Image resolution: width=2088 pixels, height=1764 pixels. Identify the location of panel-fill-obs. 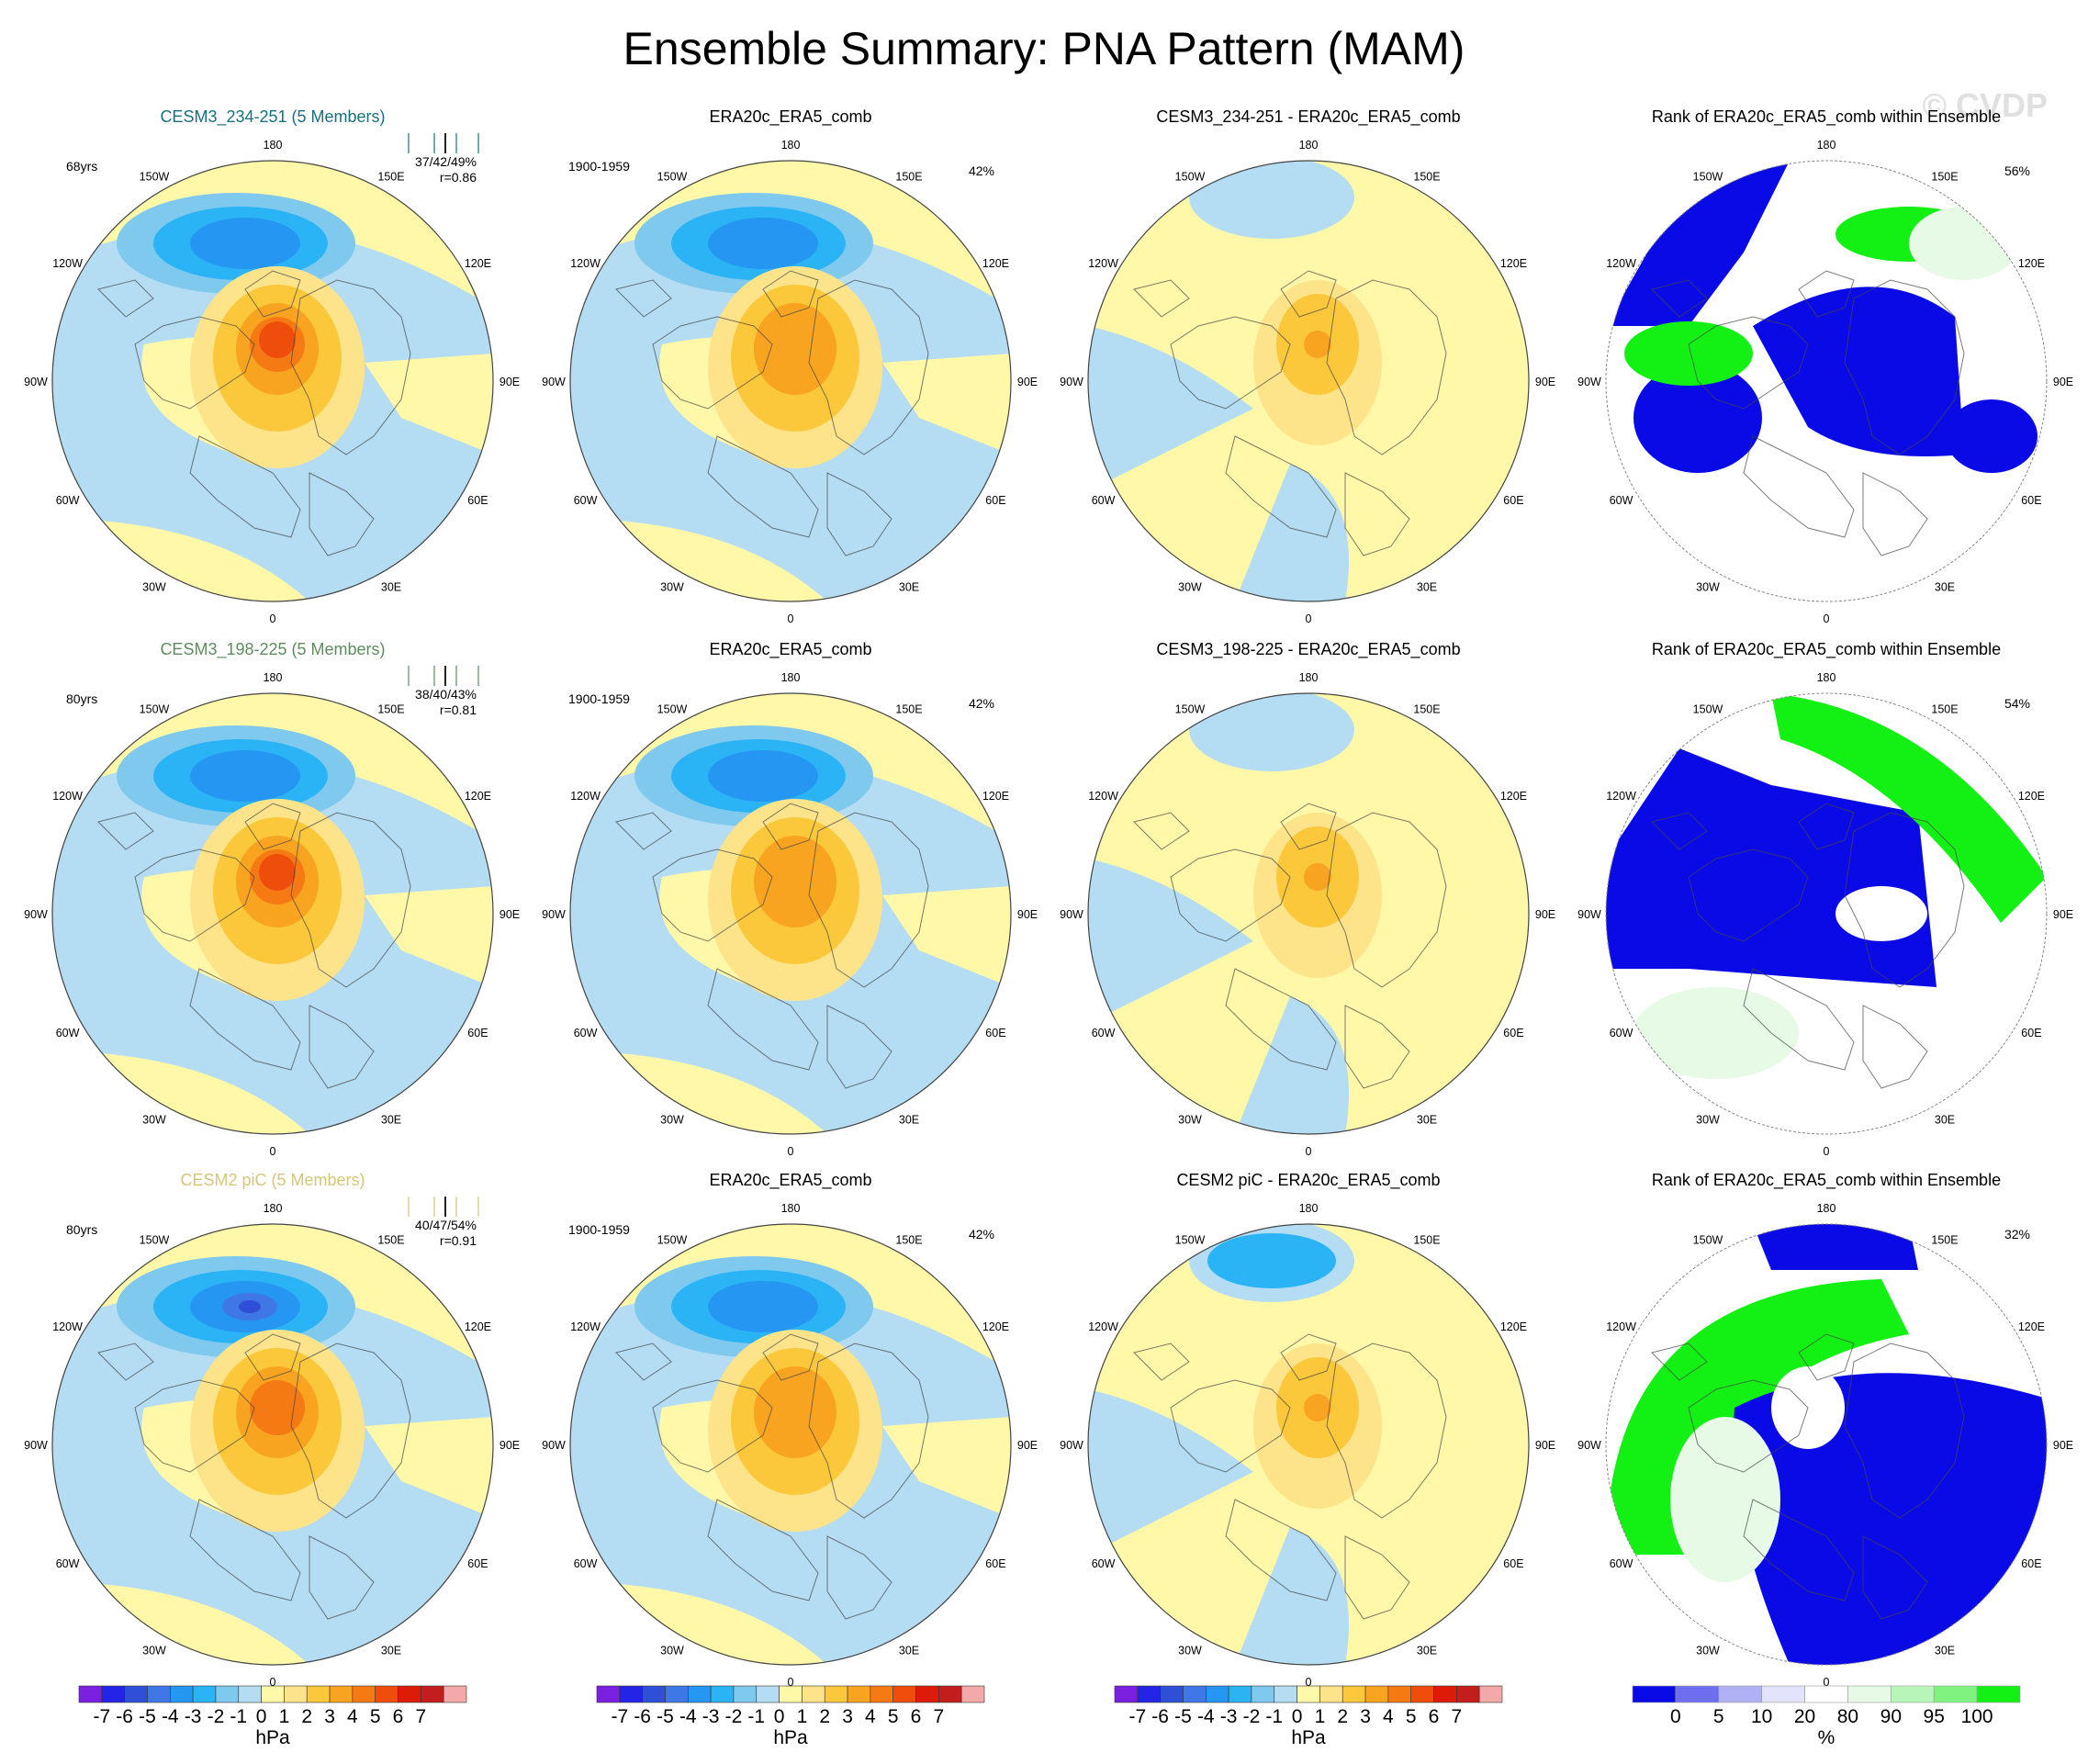
(790, 381).